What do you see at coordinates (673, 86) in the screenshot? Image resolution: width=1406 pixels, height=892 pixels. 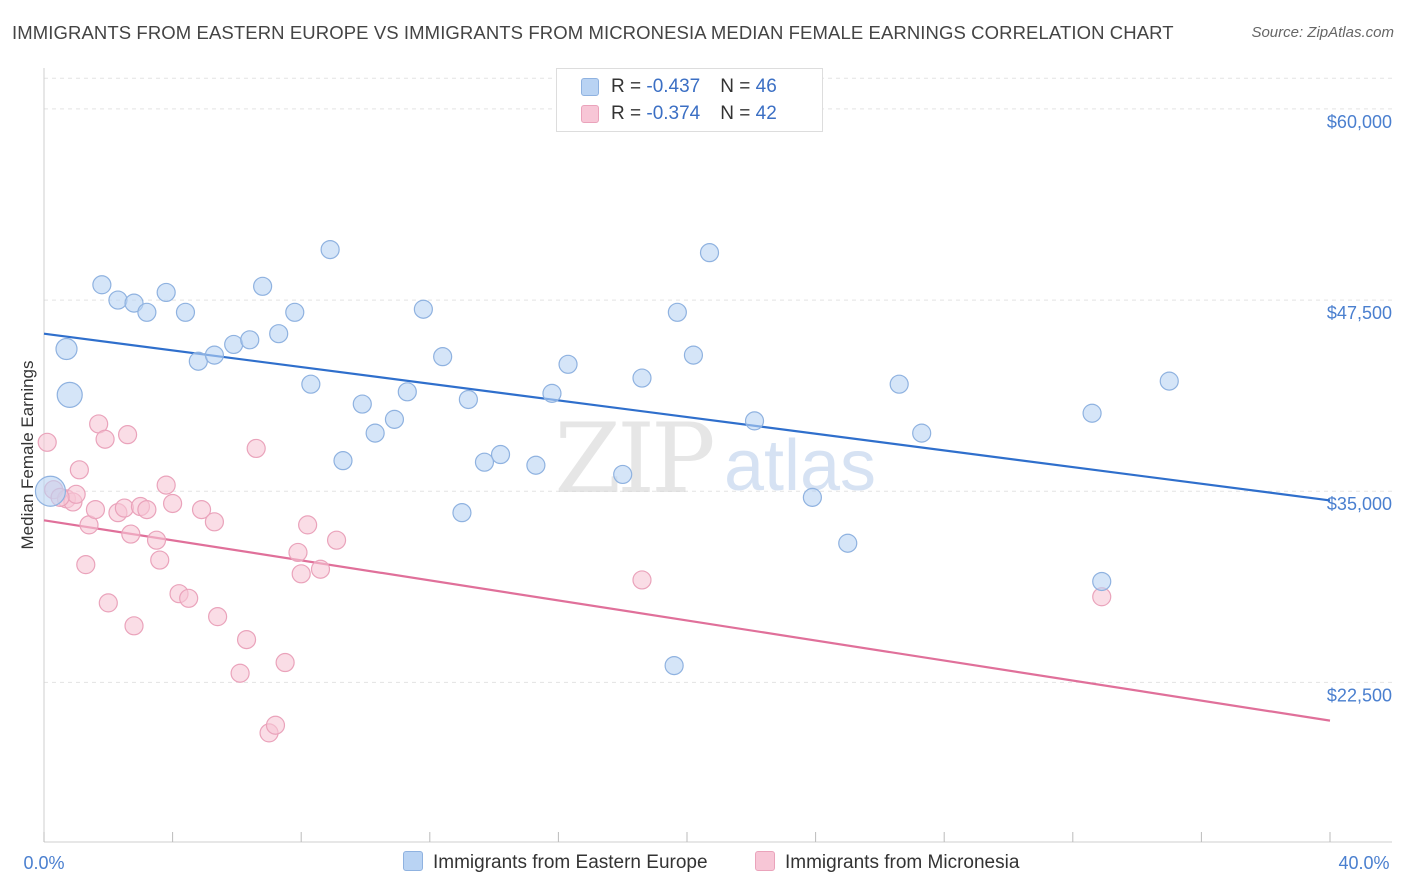 I see `legend-r-value: -0.437` at bounding box center [673, 86].